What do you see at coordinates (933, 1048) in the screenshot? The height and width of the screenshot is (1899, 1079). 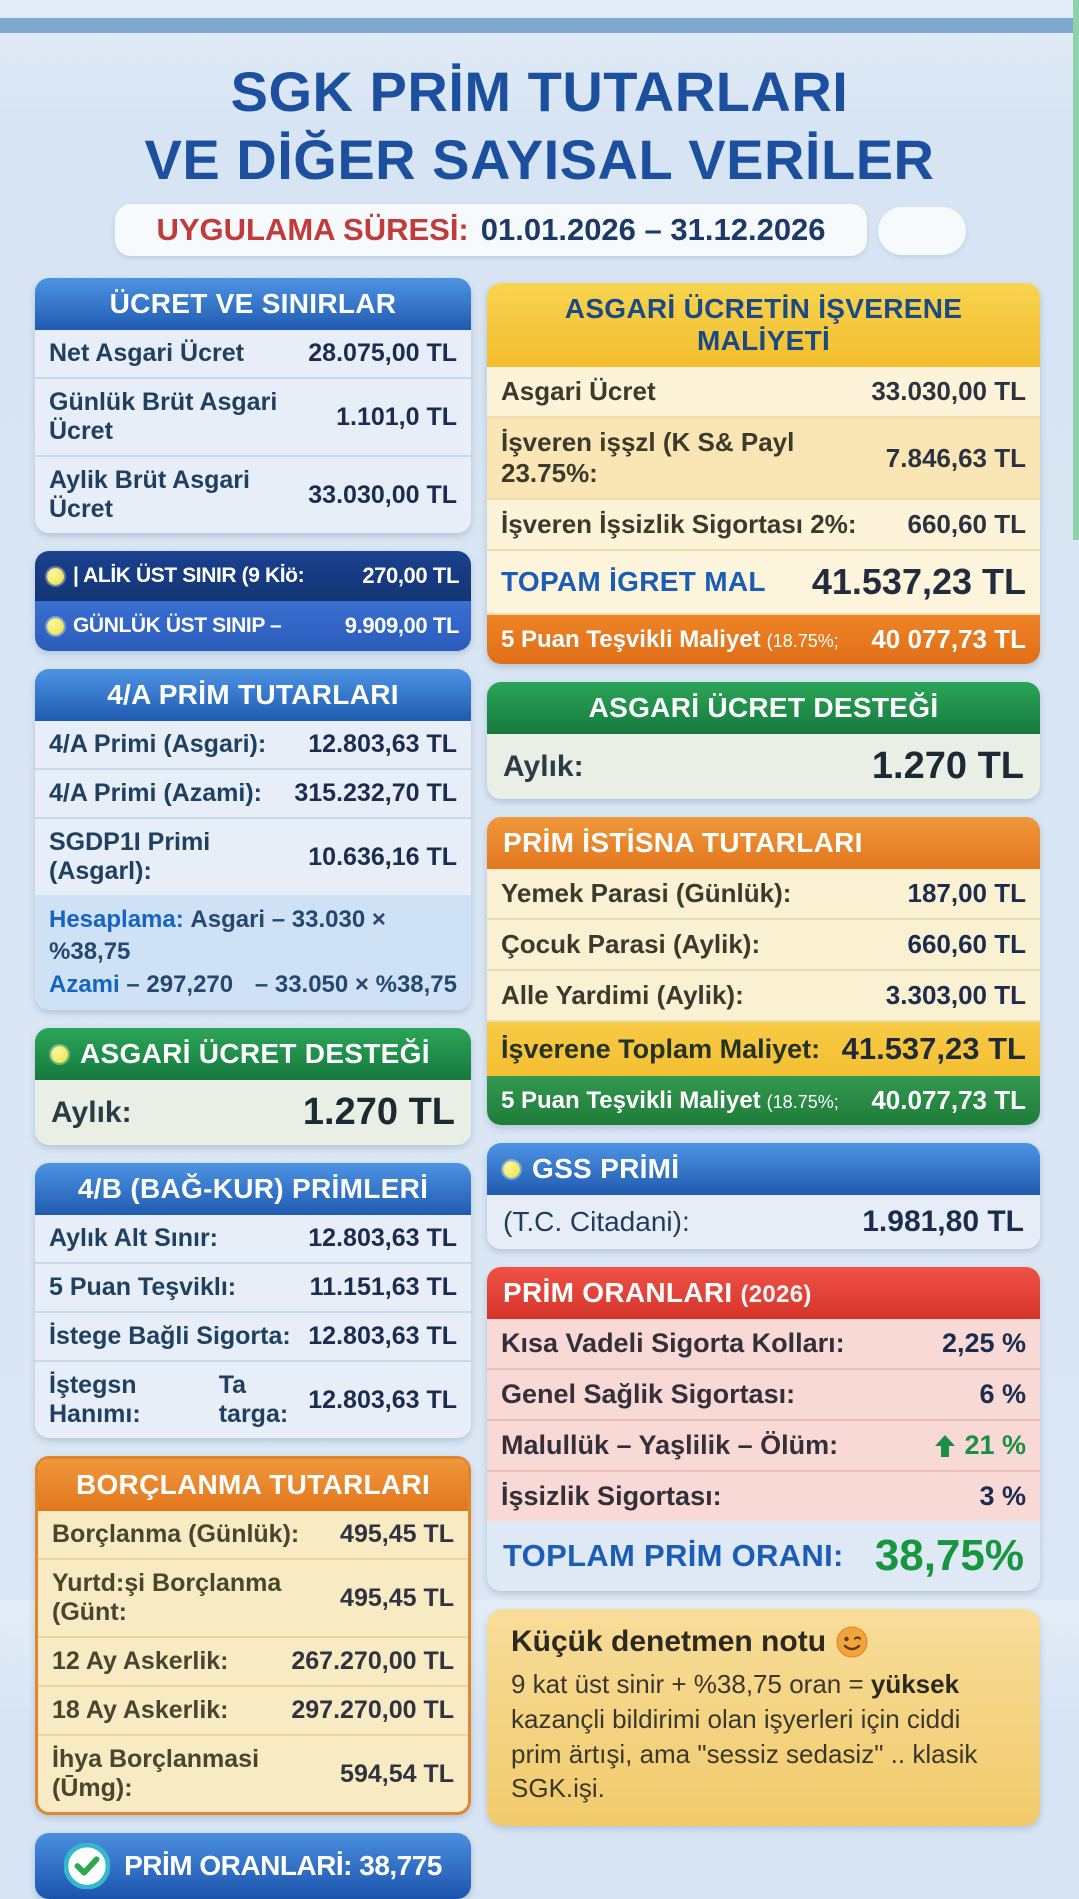 I see `total-value: 41.537,23 TL` at bounding box center [933, 1048].